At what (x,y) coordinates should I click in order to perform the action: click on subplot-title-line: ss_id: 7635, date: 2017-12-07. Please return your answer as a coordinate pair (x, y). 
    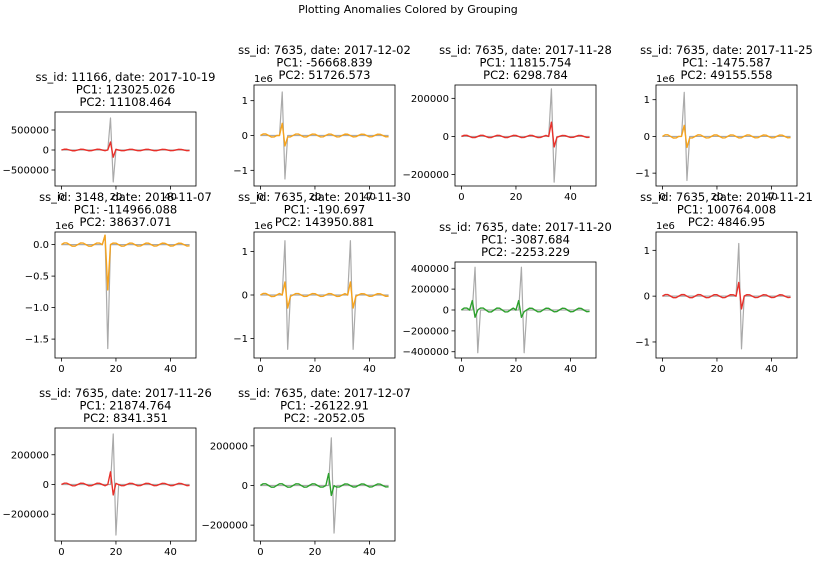
    Looking at the image, I should click on (324, 393).